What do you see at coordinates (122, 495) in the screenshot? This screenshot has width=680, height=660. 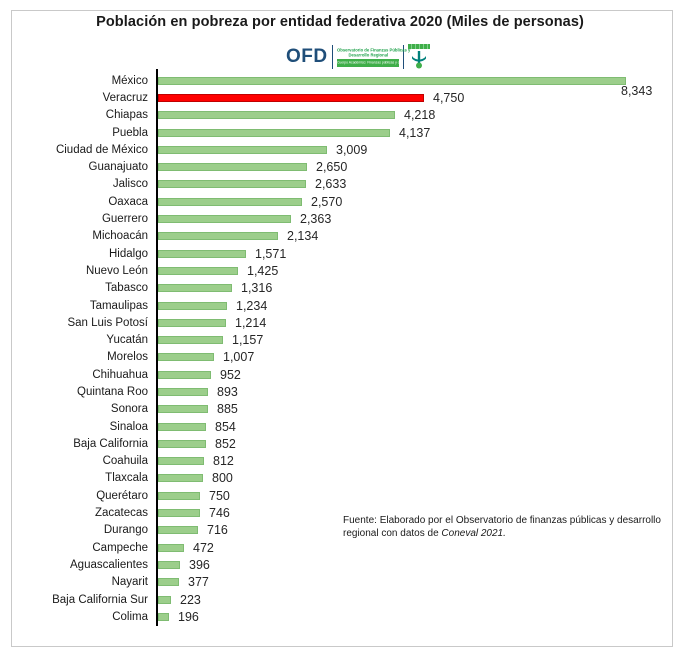 I see `category-label: Querétaro` at bounding box center [122, 495].